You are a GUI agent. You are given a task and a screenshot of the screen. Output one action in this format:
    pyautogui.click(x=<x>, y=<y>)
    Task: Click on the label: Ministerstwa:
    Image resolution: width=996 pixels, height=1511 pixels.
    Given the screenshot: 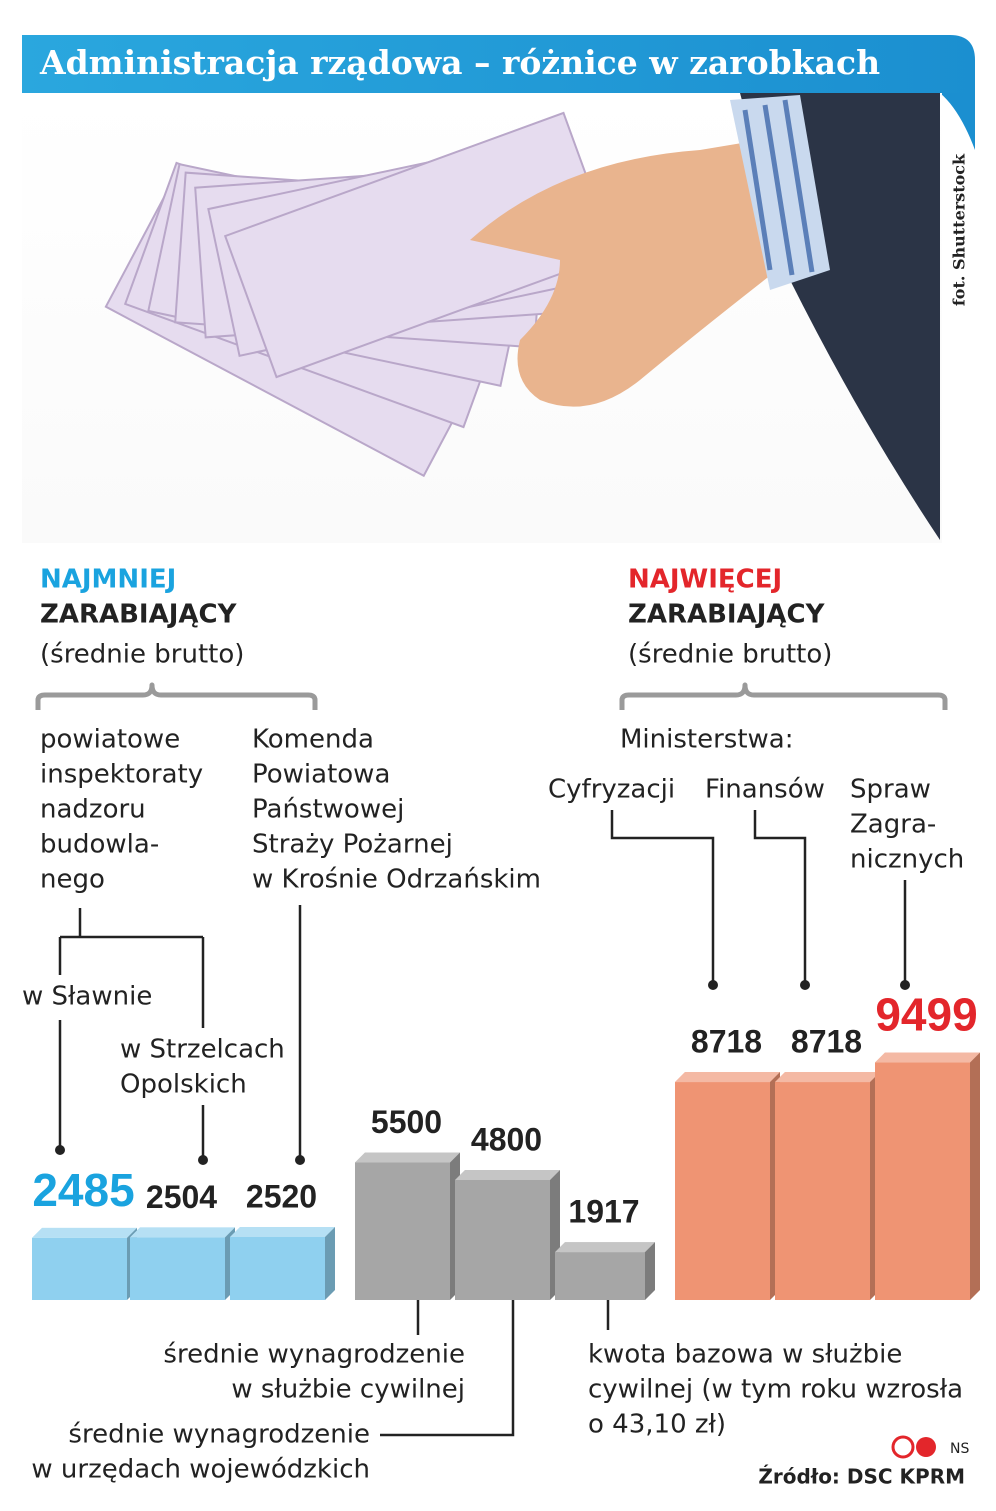 What is the action you would take?
    pyautogui.click(x=706, y=740)
    